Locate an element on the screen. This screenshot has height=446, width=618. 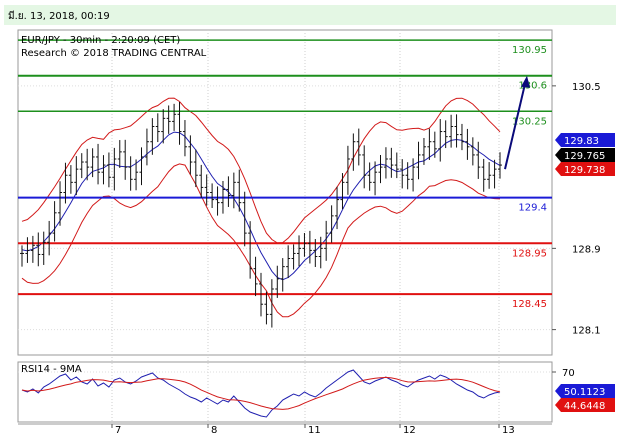
projection-line is located at coordinates (515, 124).